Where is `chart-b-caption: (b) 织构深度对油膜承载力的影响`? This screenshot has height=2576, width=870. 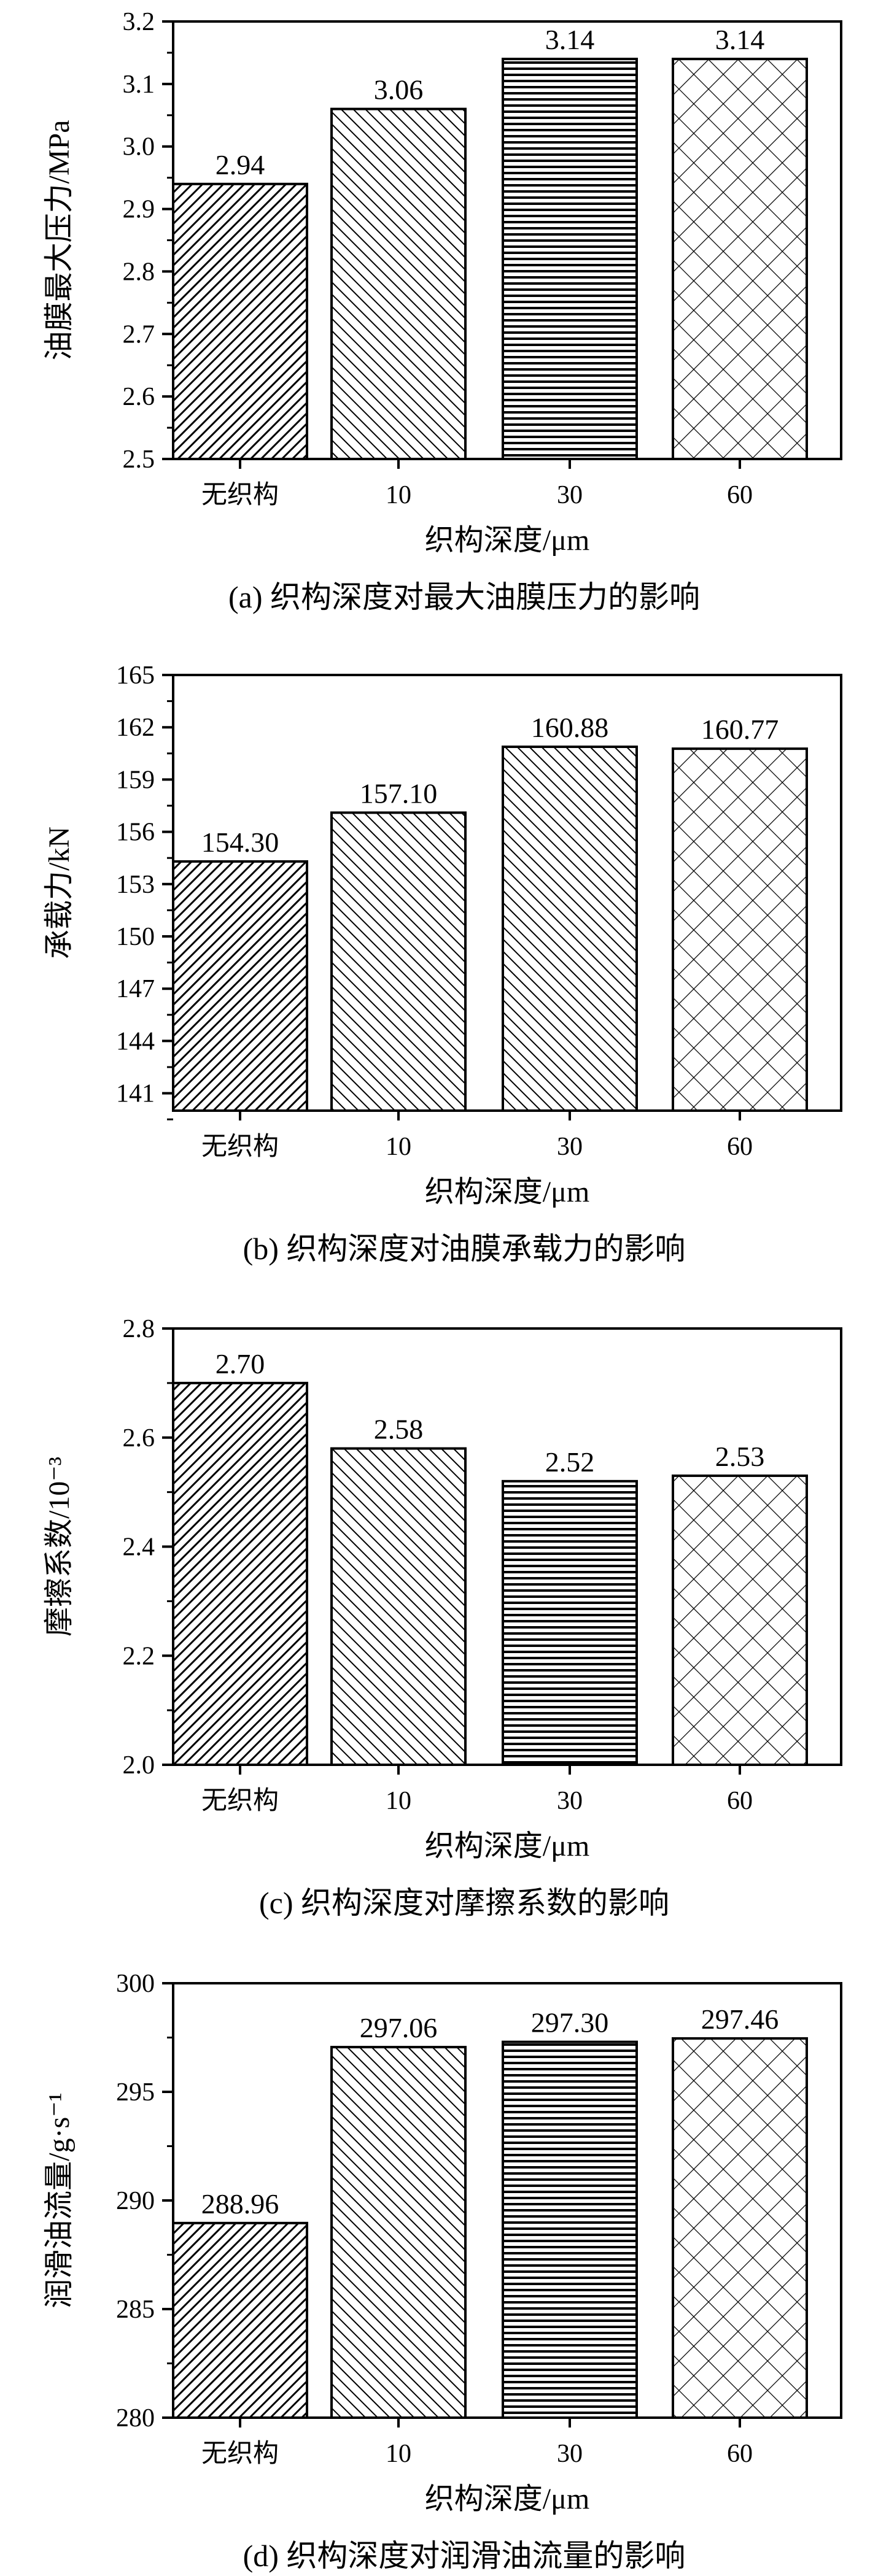
chart-b-caption: (b) 织构深度对油膜承载力的影响 is located at coordinates (465, 1249).